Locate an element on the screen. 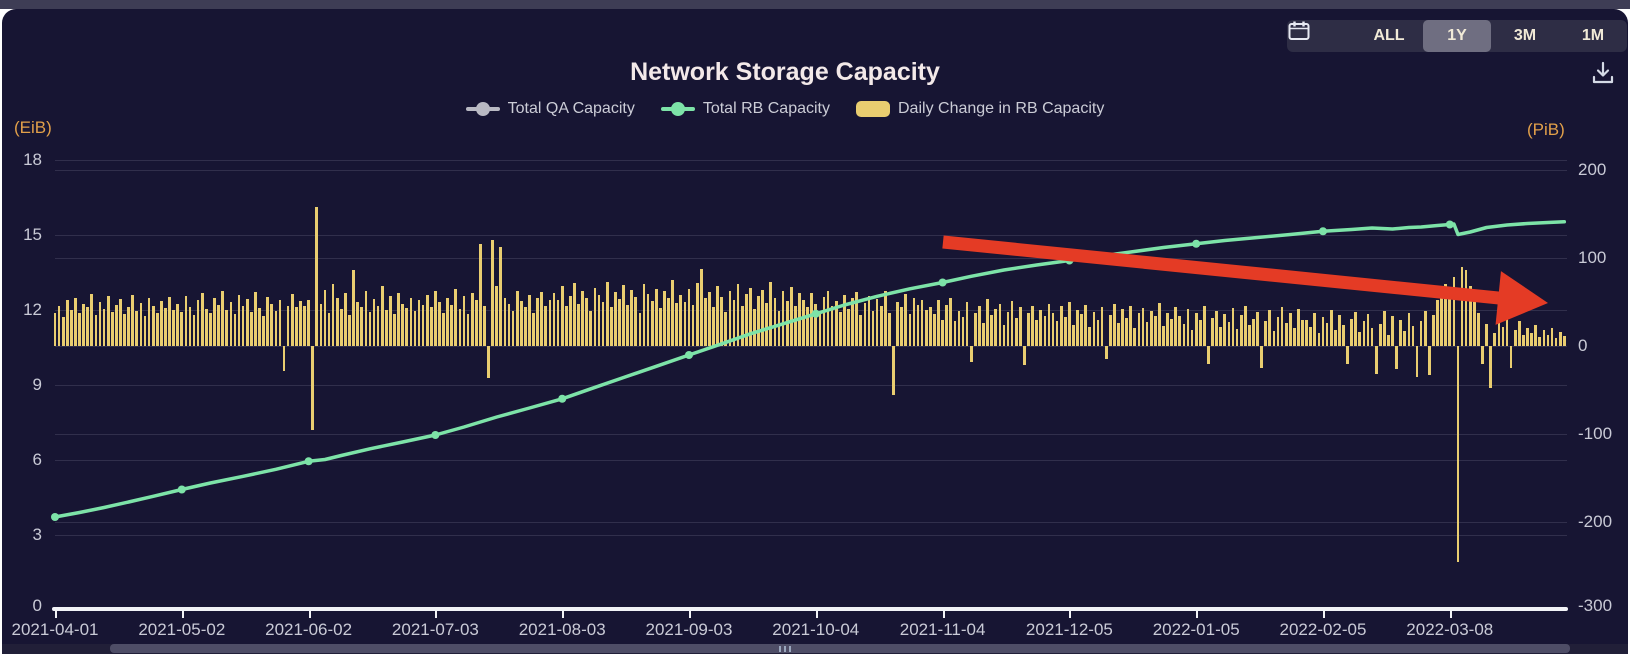  qa-line-marker-icon is located at coordinates (482, 109).